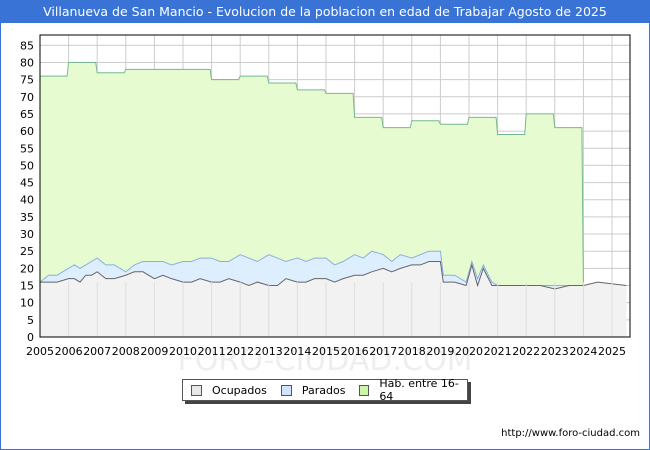 This screenshot has width=650, height=450. I want to click on svg-text: 2025, so click(612, 351).